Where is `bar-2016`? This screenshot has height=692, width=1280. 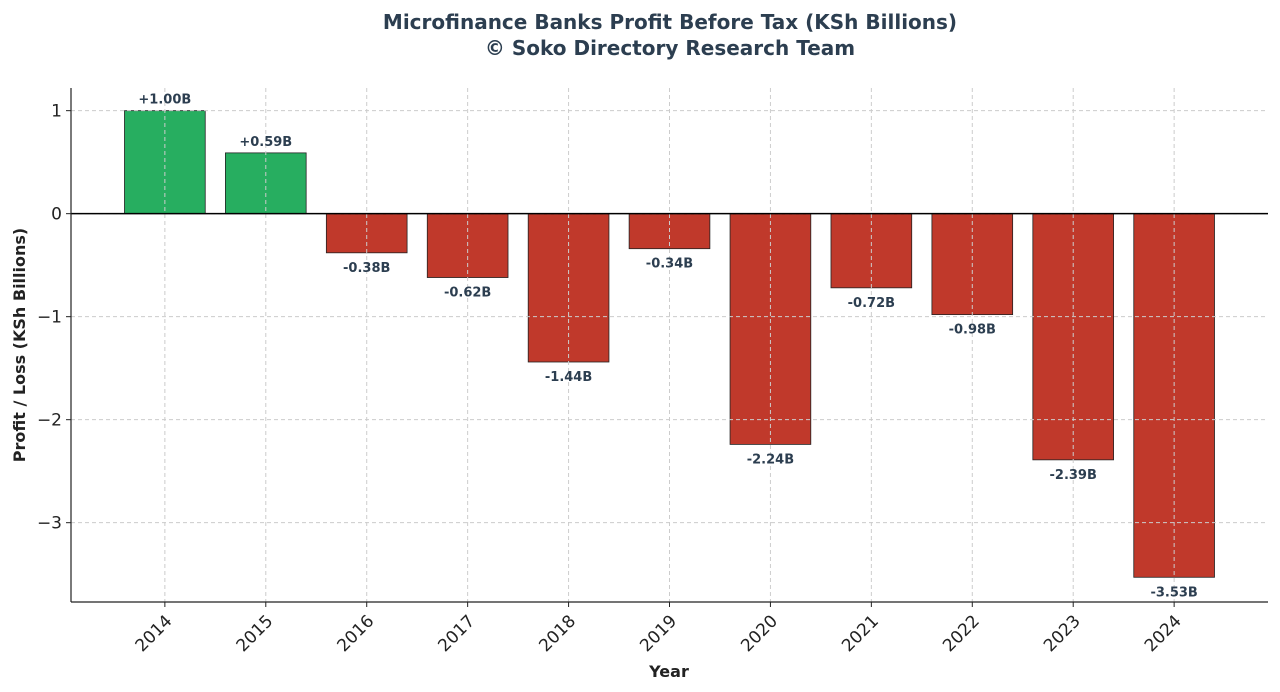 bar-2016 is located at coordinates (366, 233).